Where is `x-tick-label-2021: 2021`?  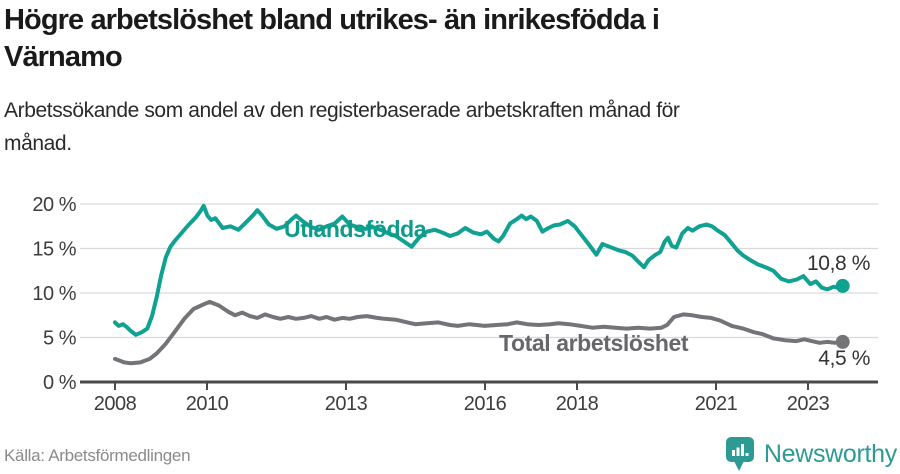 x-tick-label-2021: 2021 is located at coordinates (716, 404).